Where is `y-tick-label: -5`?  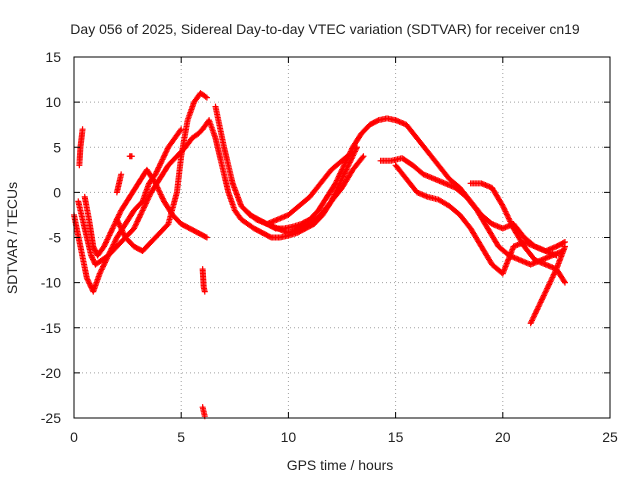
y-tick-label: -5 is located at coordinates (55, 238).